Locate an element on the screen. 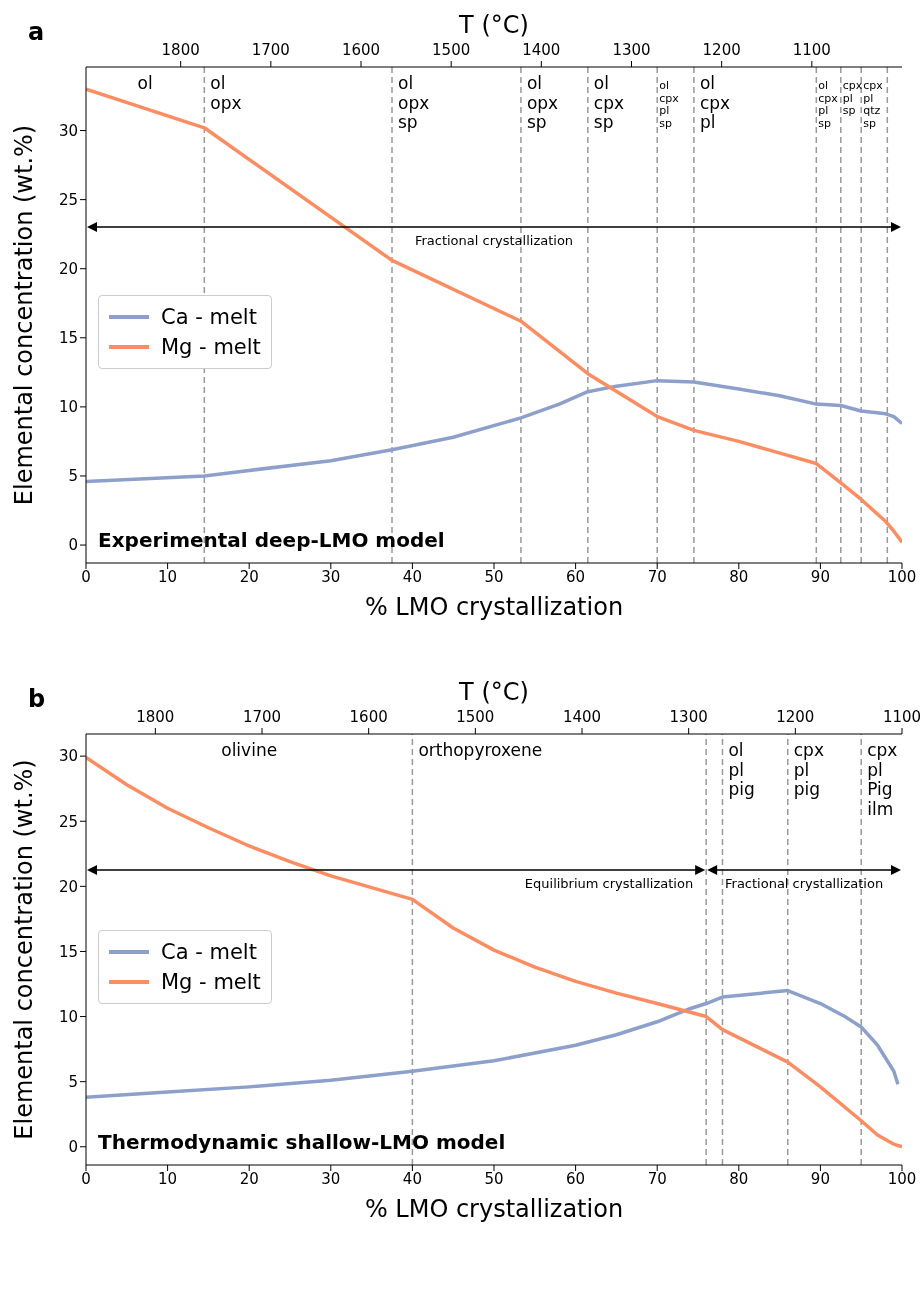 This screenshot has width=924, height=1289. annotation: Experimental deep-LMO model is located at coordinates (271, 540).